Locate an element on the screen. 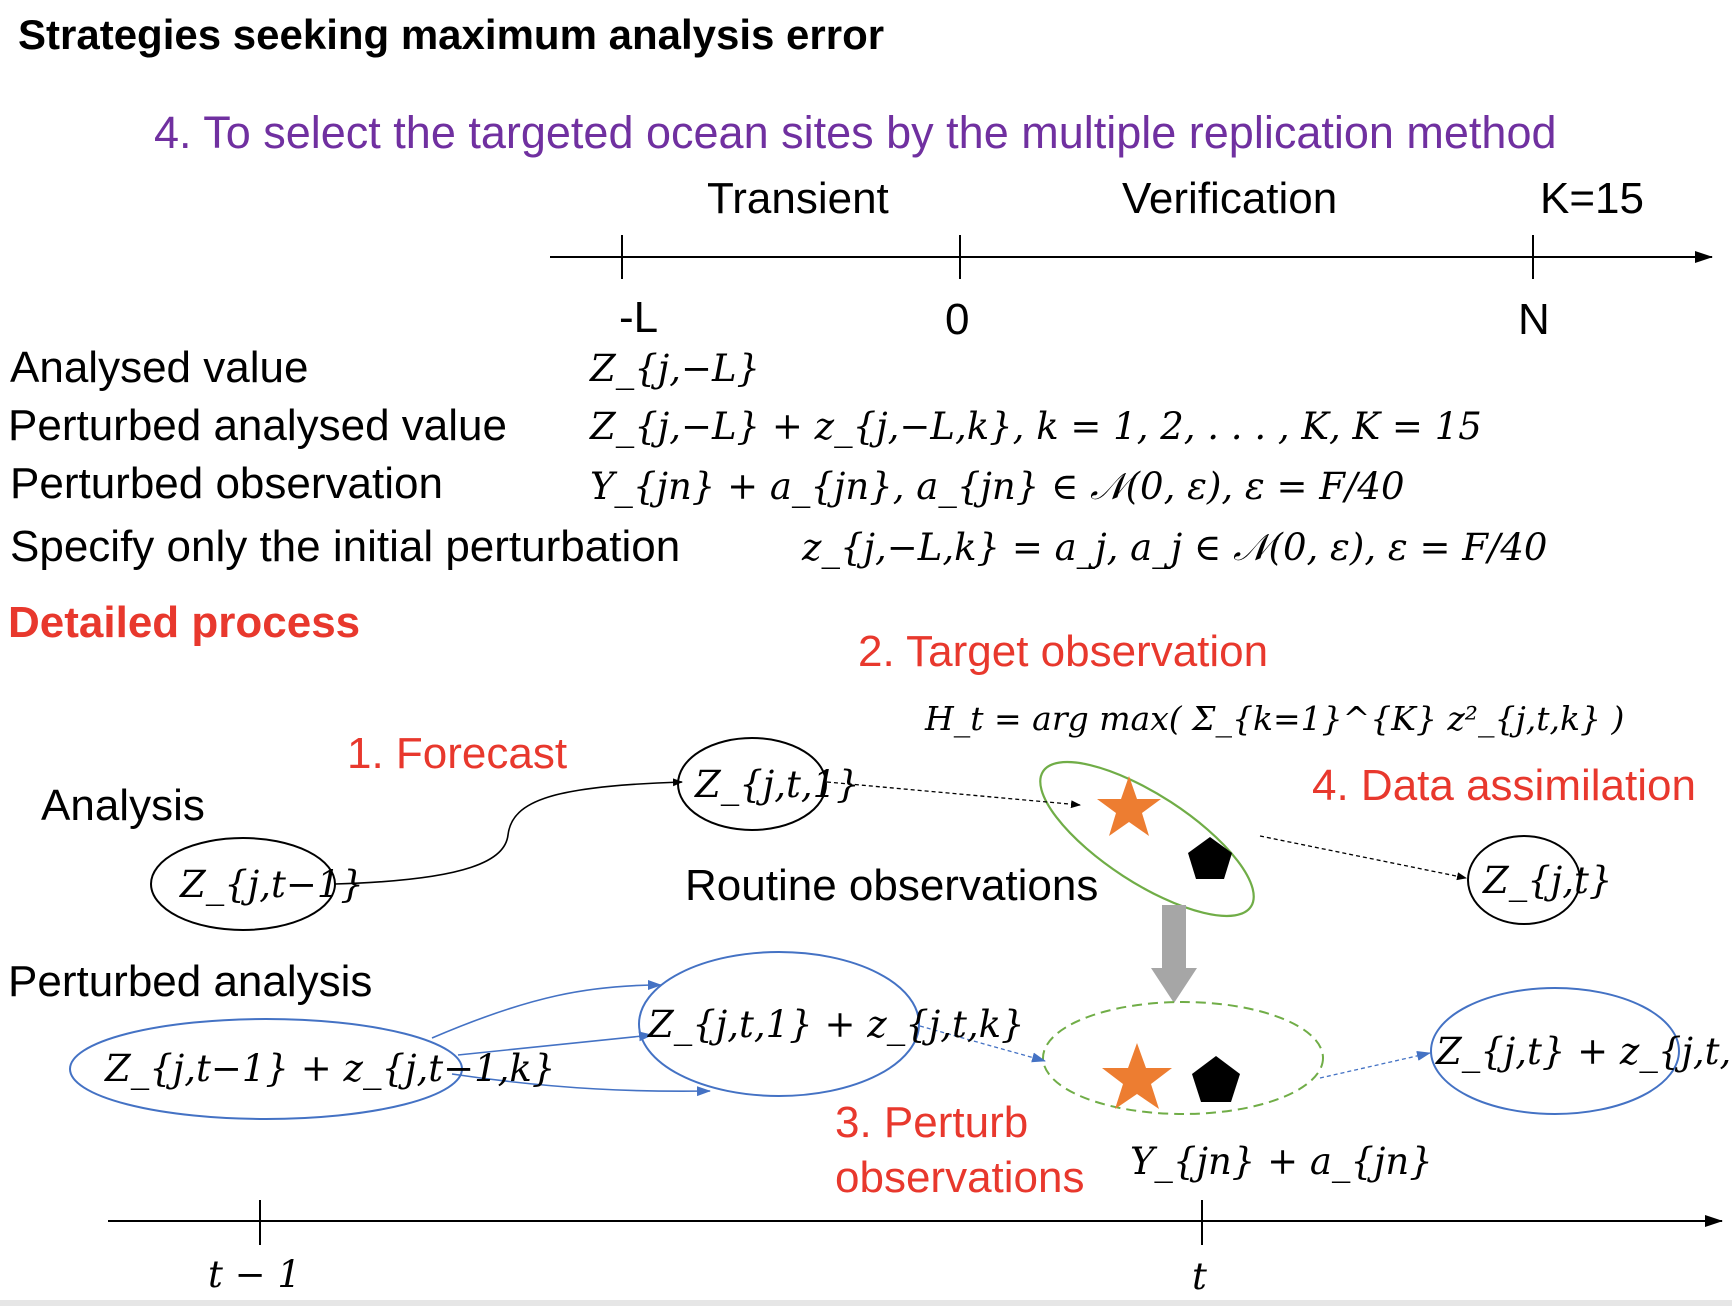 The width and height of the screenshot is (1732, 1306). node-zp-fcst-label: Z_{j,t,1} + z_{j,t,k} is located at coordinates (836, 1024).